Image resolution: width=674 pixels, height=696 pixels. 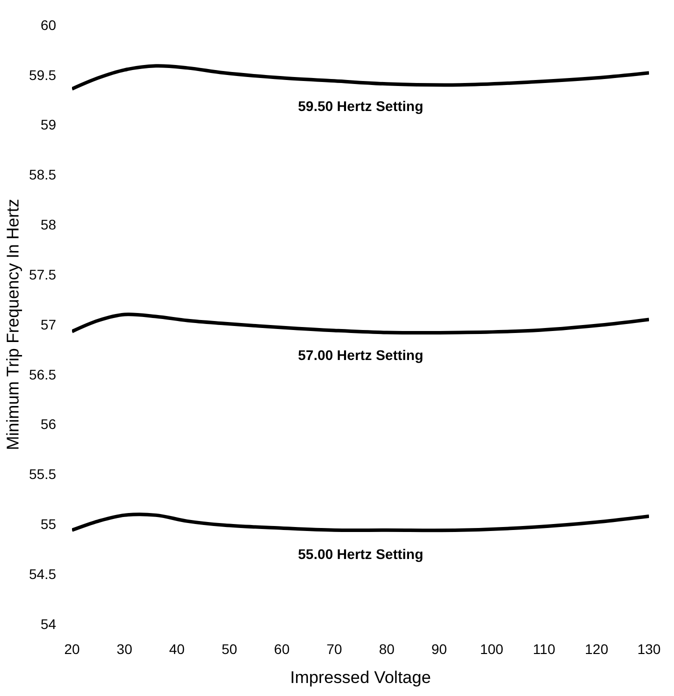 What do you see at coordinates (177, 648) in the screenshot?
I see `x-tick-label: 40` at bounding box center [177, 648].